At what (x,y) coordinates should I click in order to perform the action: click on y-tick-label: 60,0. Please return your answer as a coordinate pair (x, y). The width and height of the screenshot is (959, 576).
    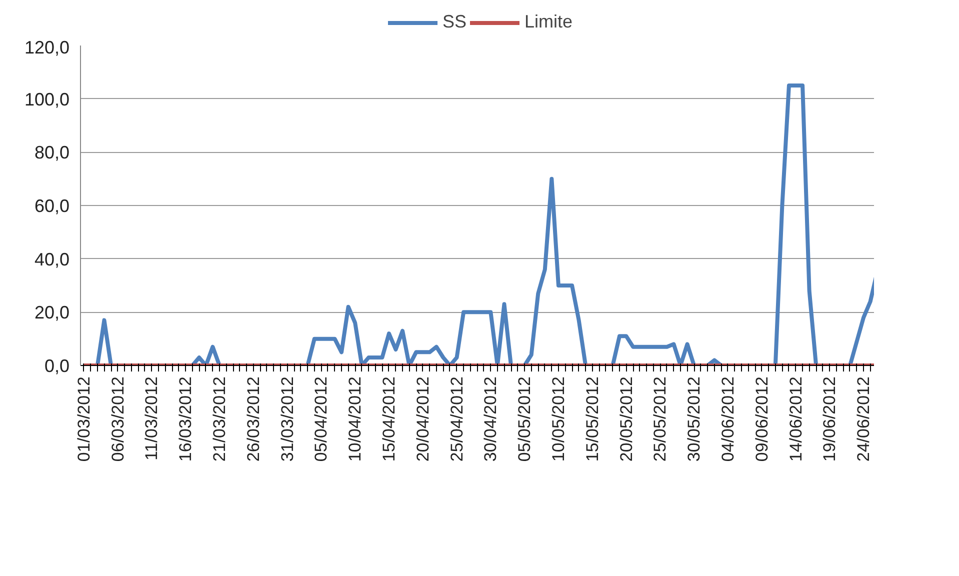
    Looking at the image, I should click on (52, 206).